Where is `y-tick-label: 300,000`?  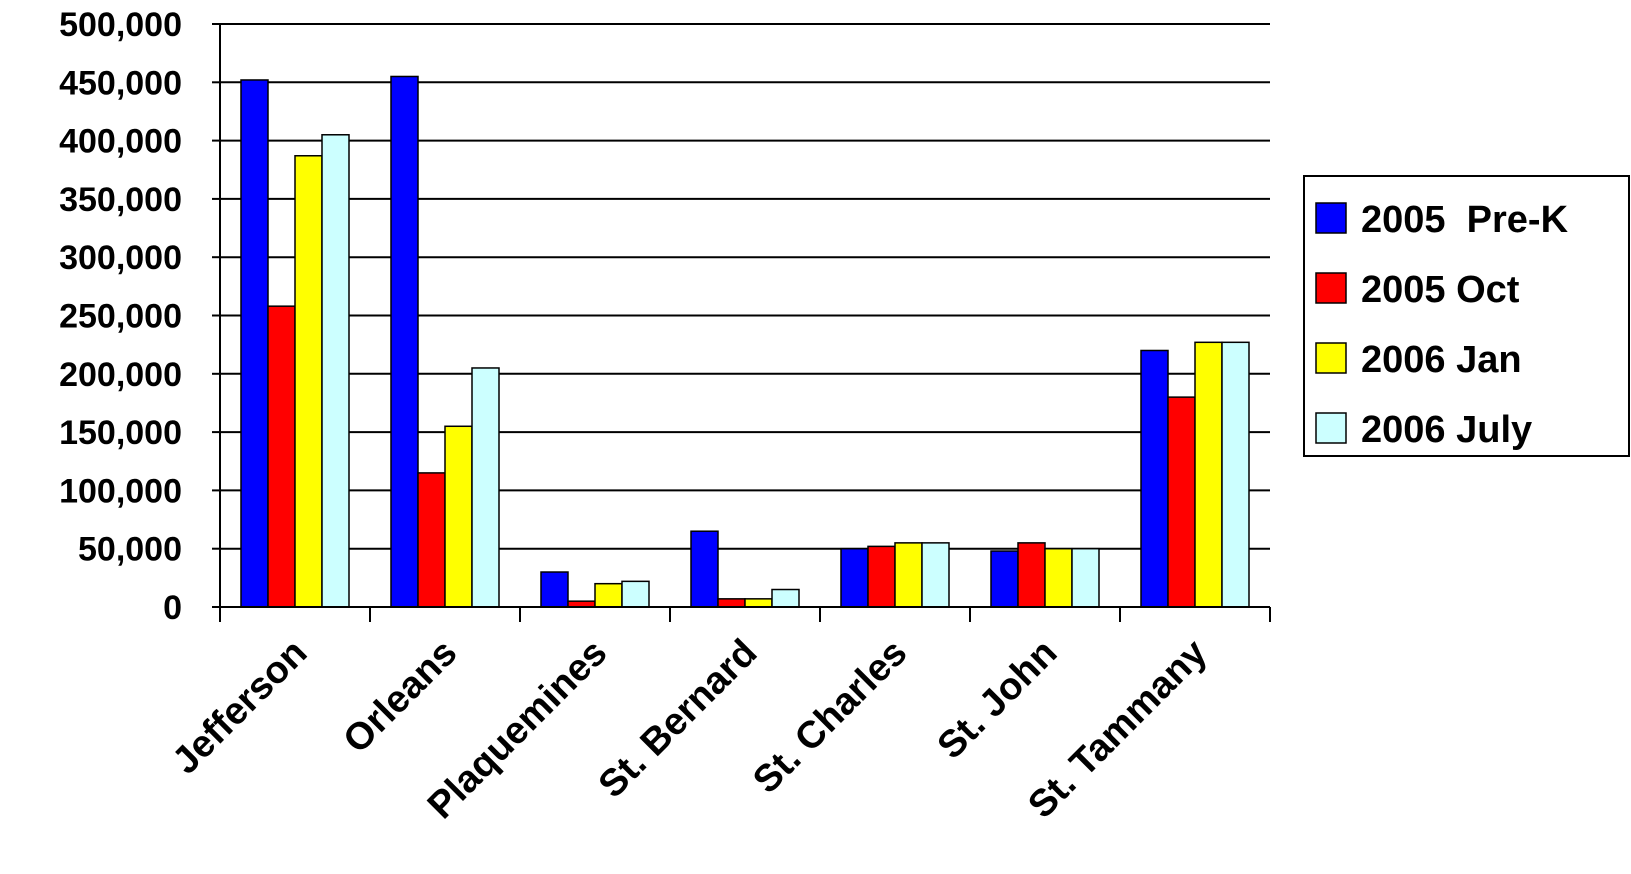 y-tick-label: 300,000 is located at coordinates (120, 258).